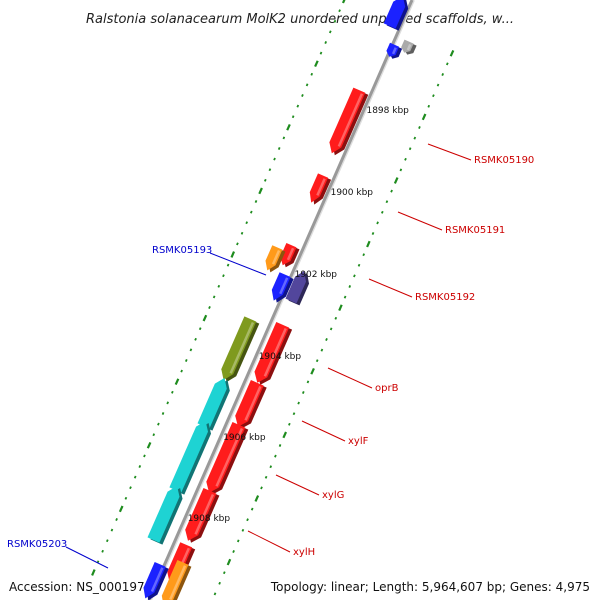  I want to click on gene-label-xylg: xylG, so click(309, 487).